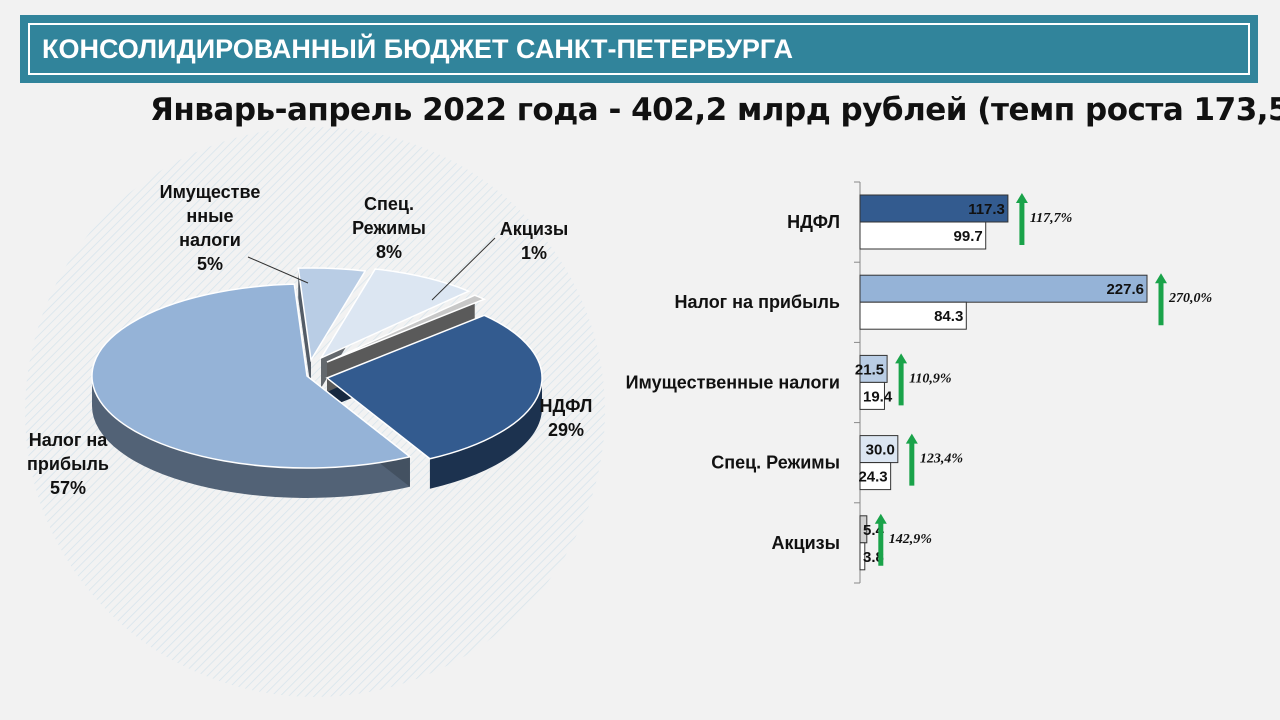 The height and width of the screenshot is (720, 1280). Describe the element at coordinates (806, 543) in the screenshot. I see `bar-category-label: Акцизы` at that location.